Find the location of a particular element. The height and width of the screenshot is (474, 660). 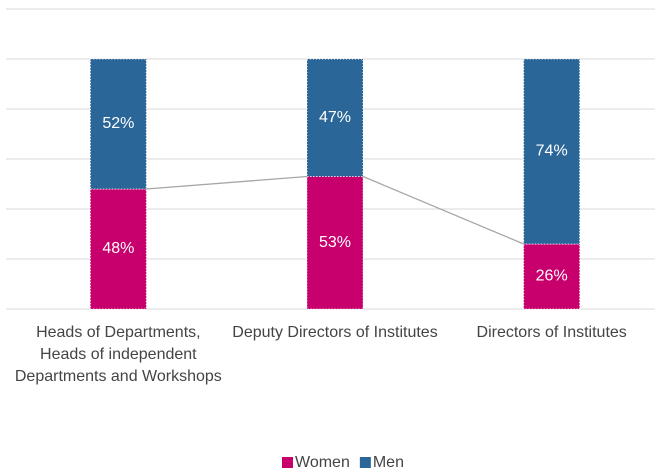

x-tick-label: Directors of Institutes is located at coordinates (551, 332).